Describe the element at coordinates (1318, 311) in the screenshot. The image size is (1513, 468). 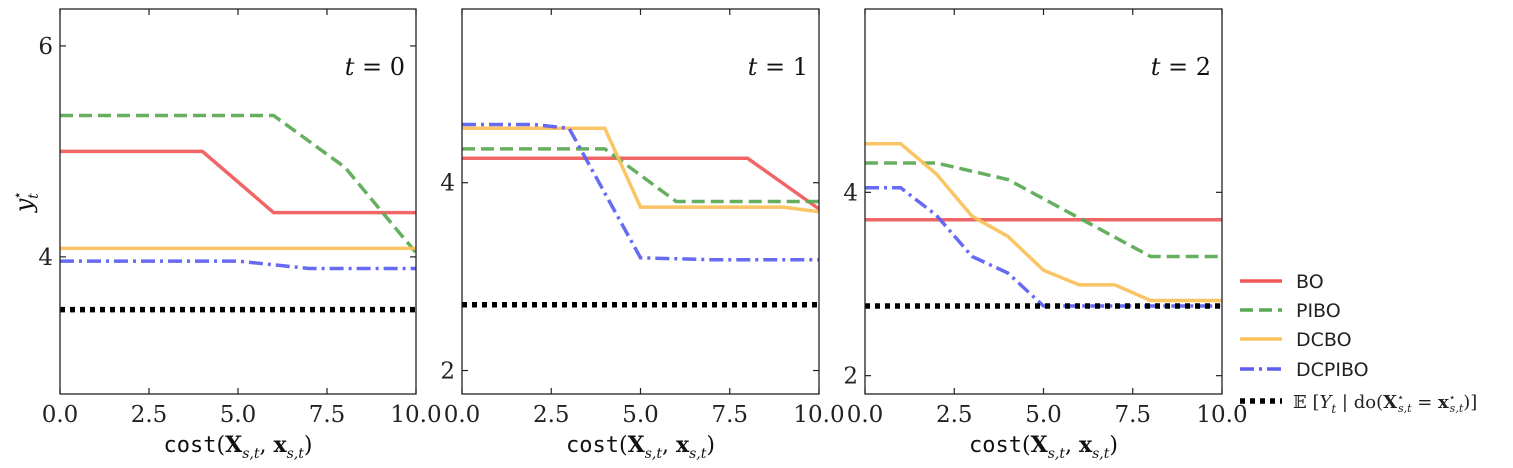
I see `legend-label: PIBO` at that location.